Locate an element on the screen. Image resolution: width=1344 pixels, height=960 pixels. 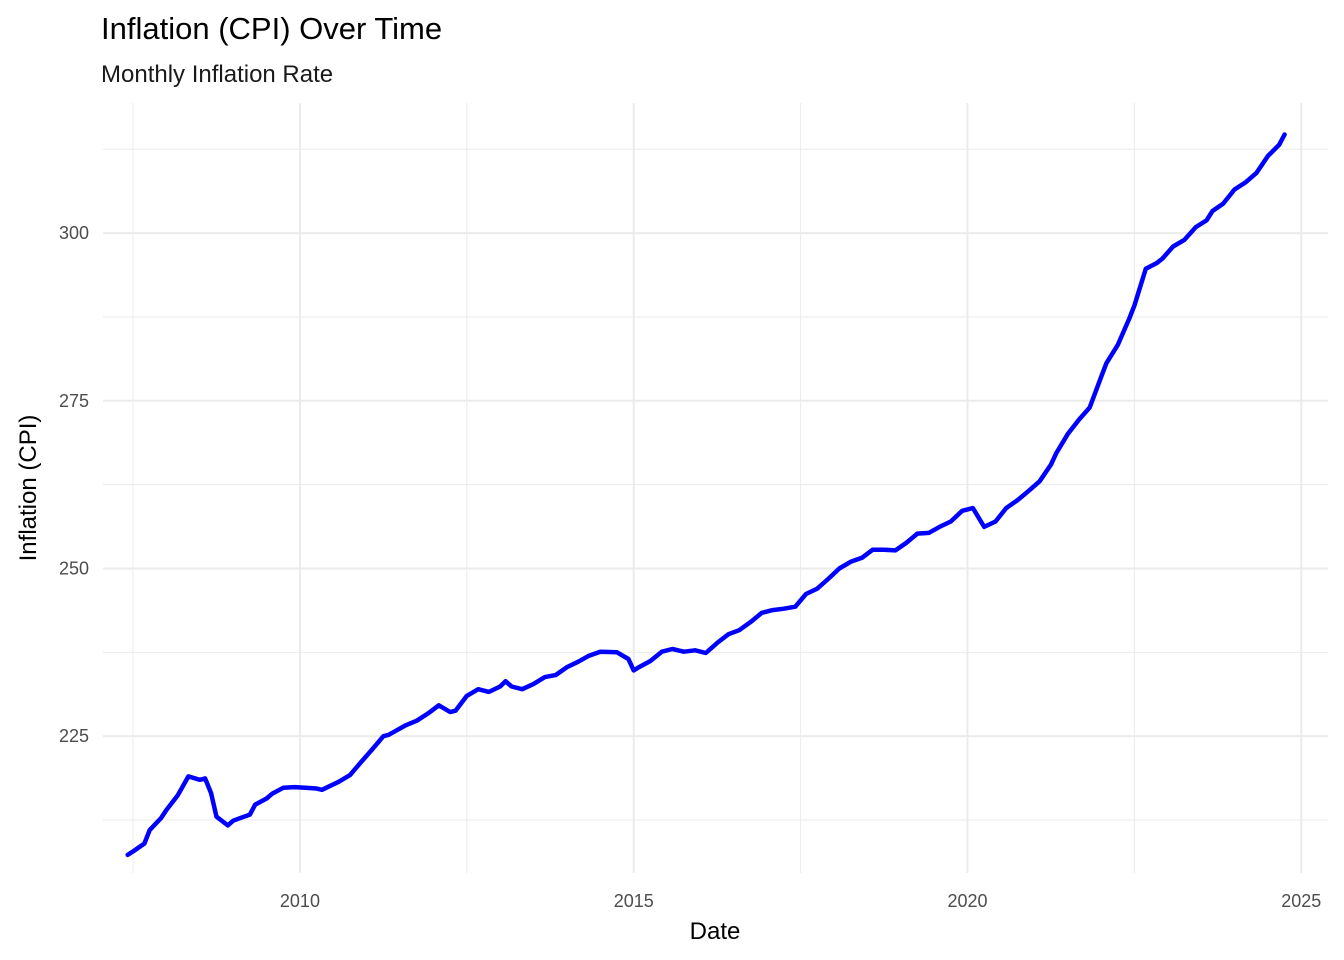
y-tick-label: 250 is located at coordinates (74, 568).